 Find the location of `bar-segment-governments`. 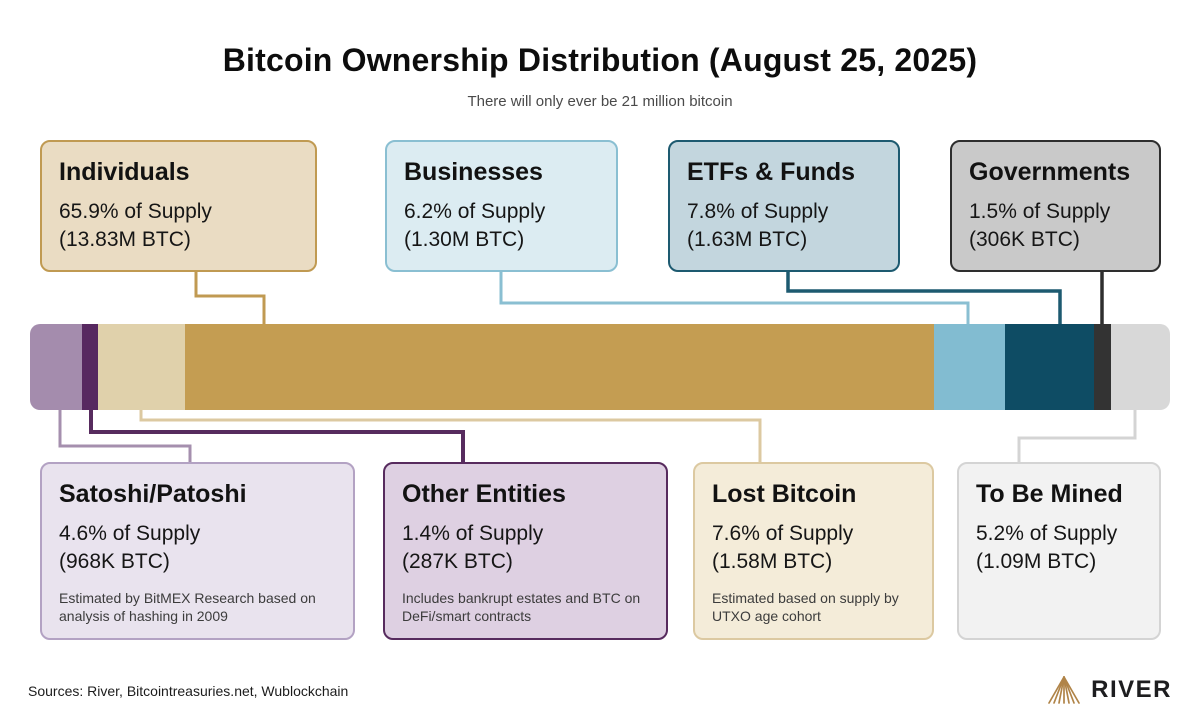

bar-segment-governments is located at coordinates (1102, 367).